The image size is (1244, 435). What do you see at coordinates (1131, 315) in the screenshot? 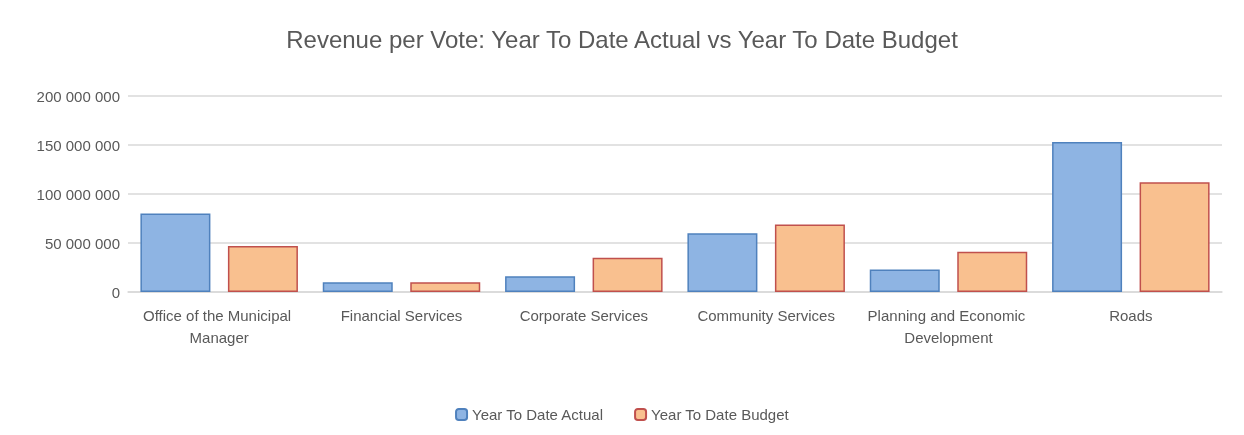
I see `x-tick-label: Roads` at bounding box center [1131, 315].